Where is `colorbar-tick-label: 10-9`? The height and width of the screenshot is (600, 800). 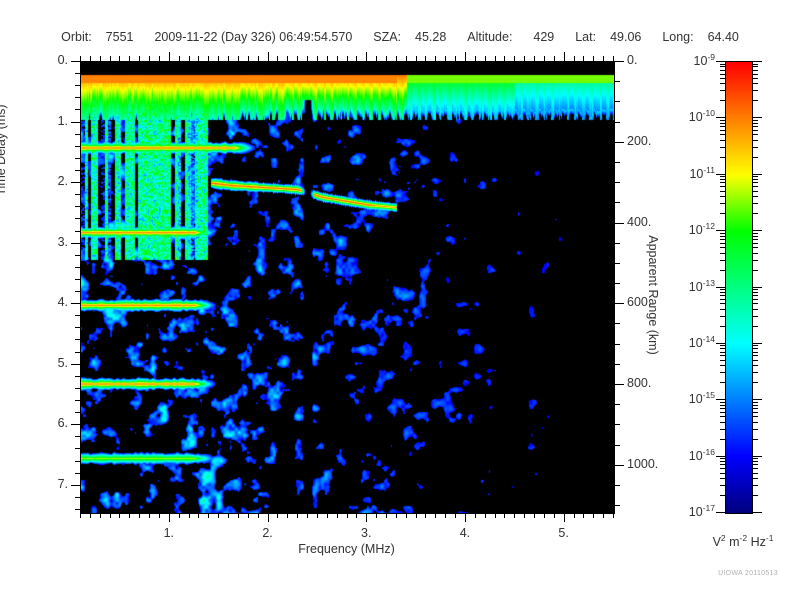
colorbar-tick-label: 10-9 is located at coordinates (704, 60).